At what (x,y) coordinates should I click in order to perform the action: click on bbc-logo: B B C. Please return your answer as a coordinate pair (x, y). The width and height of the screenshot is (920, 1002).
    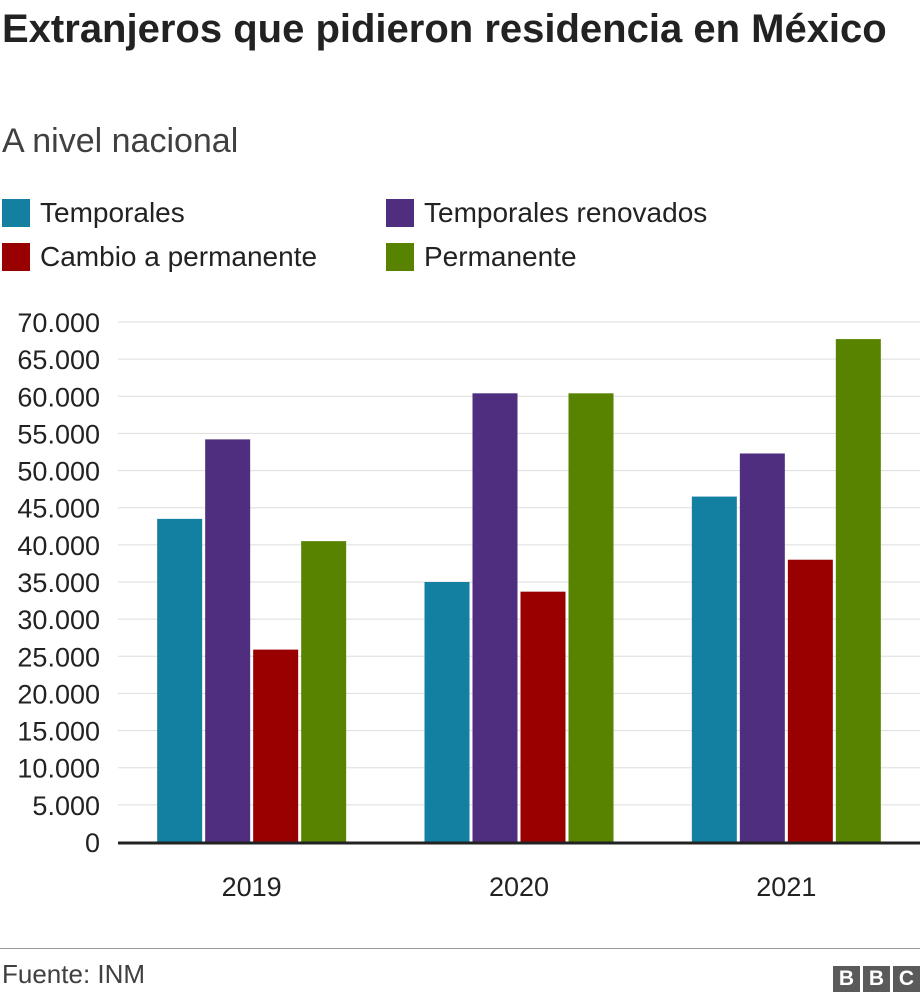
    Looking at the image, I should click on (876, 979).